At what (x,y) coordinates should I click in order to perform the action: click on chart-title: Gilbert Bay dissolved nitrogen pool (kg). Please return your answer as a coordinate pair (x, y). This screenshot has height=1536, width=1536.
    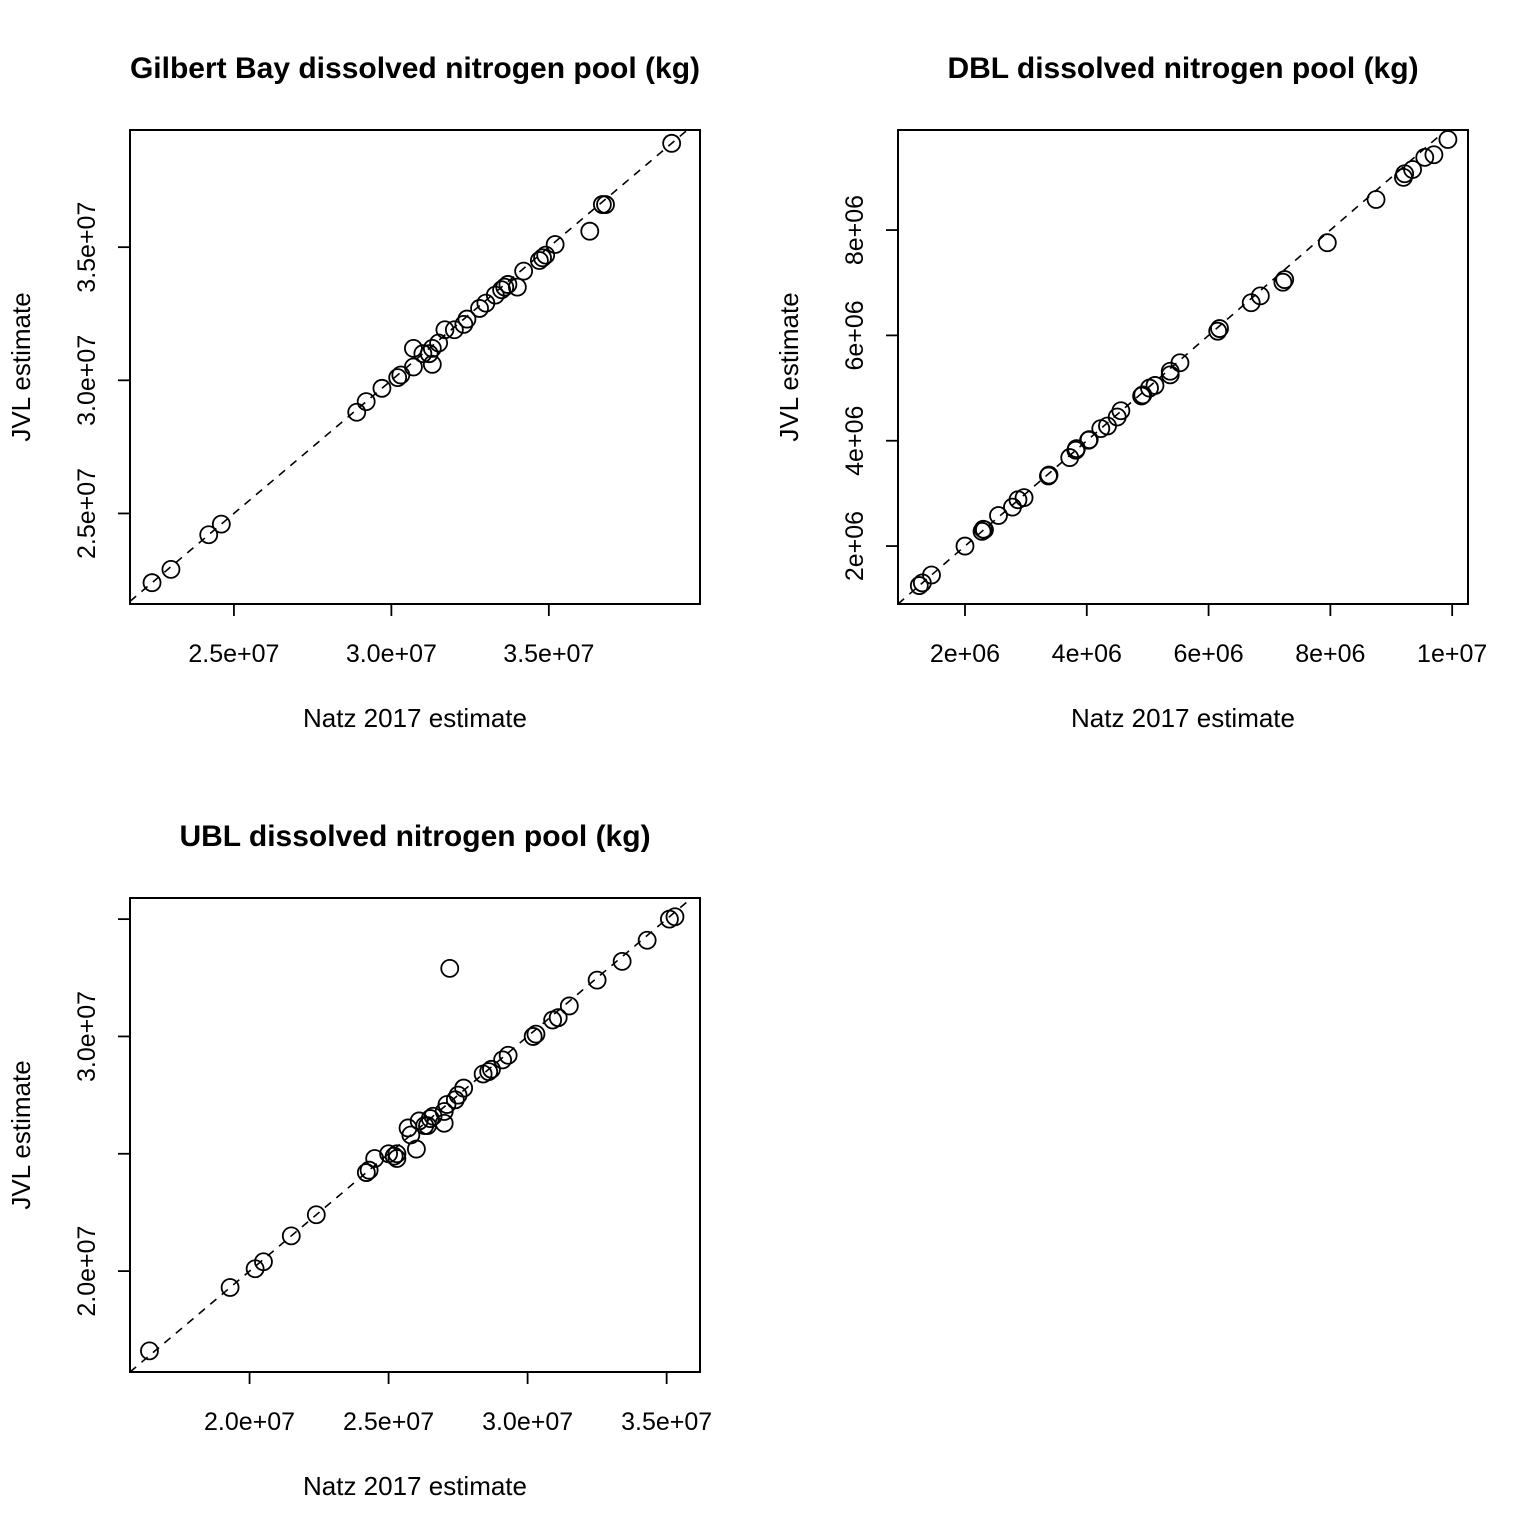
    Looking at the image, I should click on (415, 68).